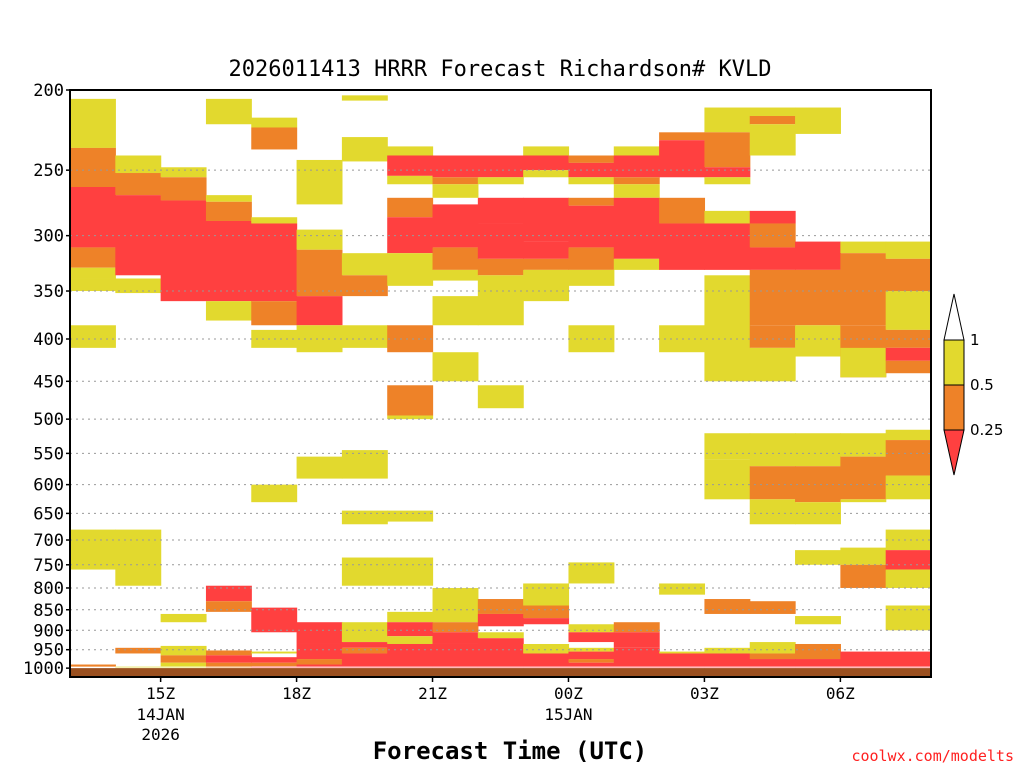 Image resolution: width=1024 pixels, height=768 pixels. What do you see at coordinates (48, 237) in the screenshot?
I see `y-tick-label: 300` at bounding box center [48, 237].